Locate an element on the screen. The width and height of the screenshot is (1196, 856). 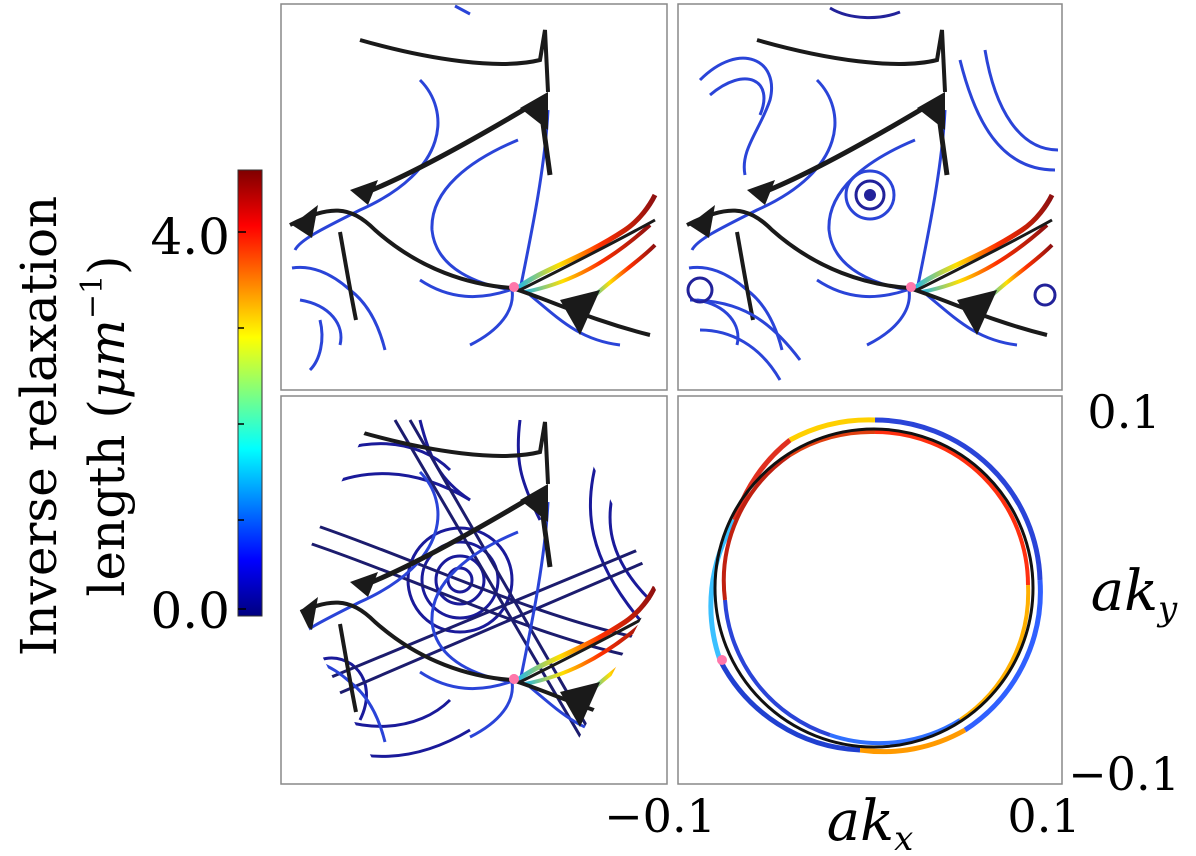
panel-top-right is located at coordinates (870, 197).